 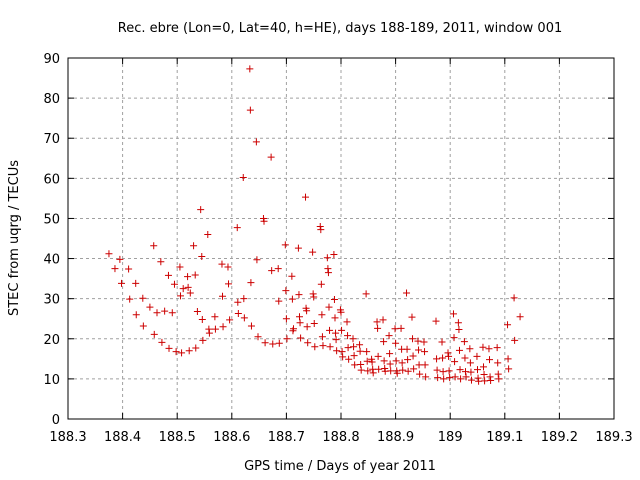 What do you see at coordinates (504, 437) in the screenshot?
I see `x-tick-label: 189.1` at bounding box center [504, 437].